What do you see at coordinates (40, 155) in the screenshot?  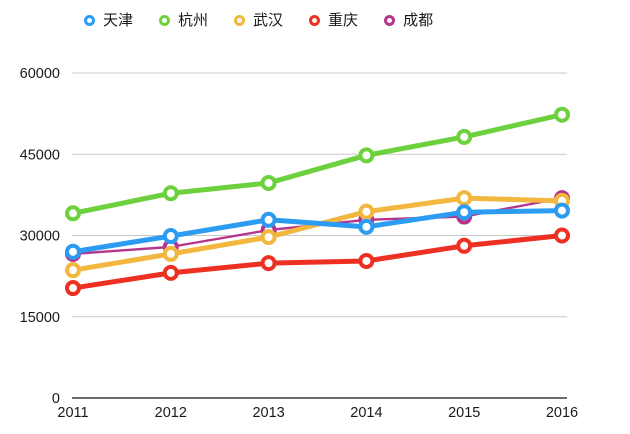 I see `y-tick-label: 45000` at bounding box center [40, 155].